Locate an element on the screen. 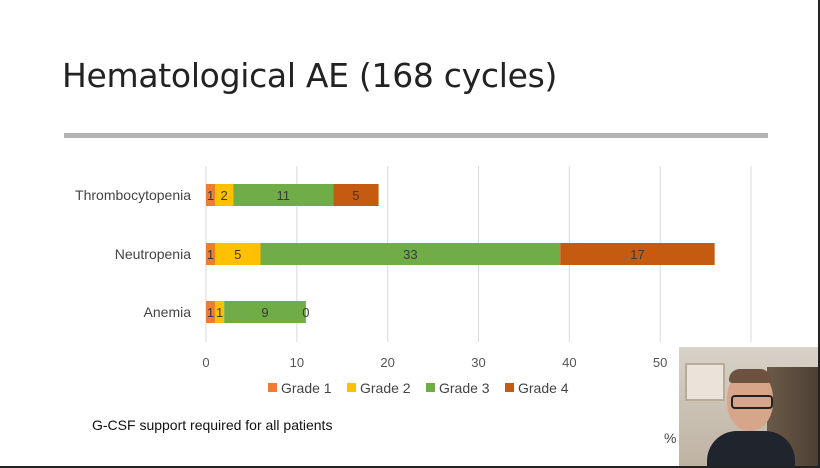 The height and width of the screenshot is (468, 820). legend-label: Grade 4 is located at coordinates (543, 388).